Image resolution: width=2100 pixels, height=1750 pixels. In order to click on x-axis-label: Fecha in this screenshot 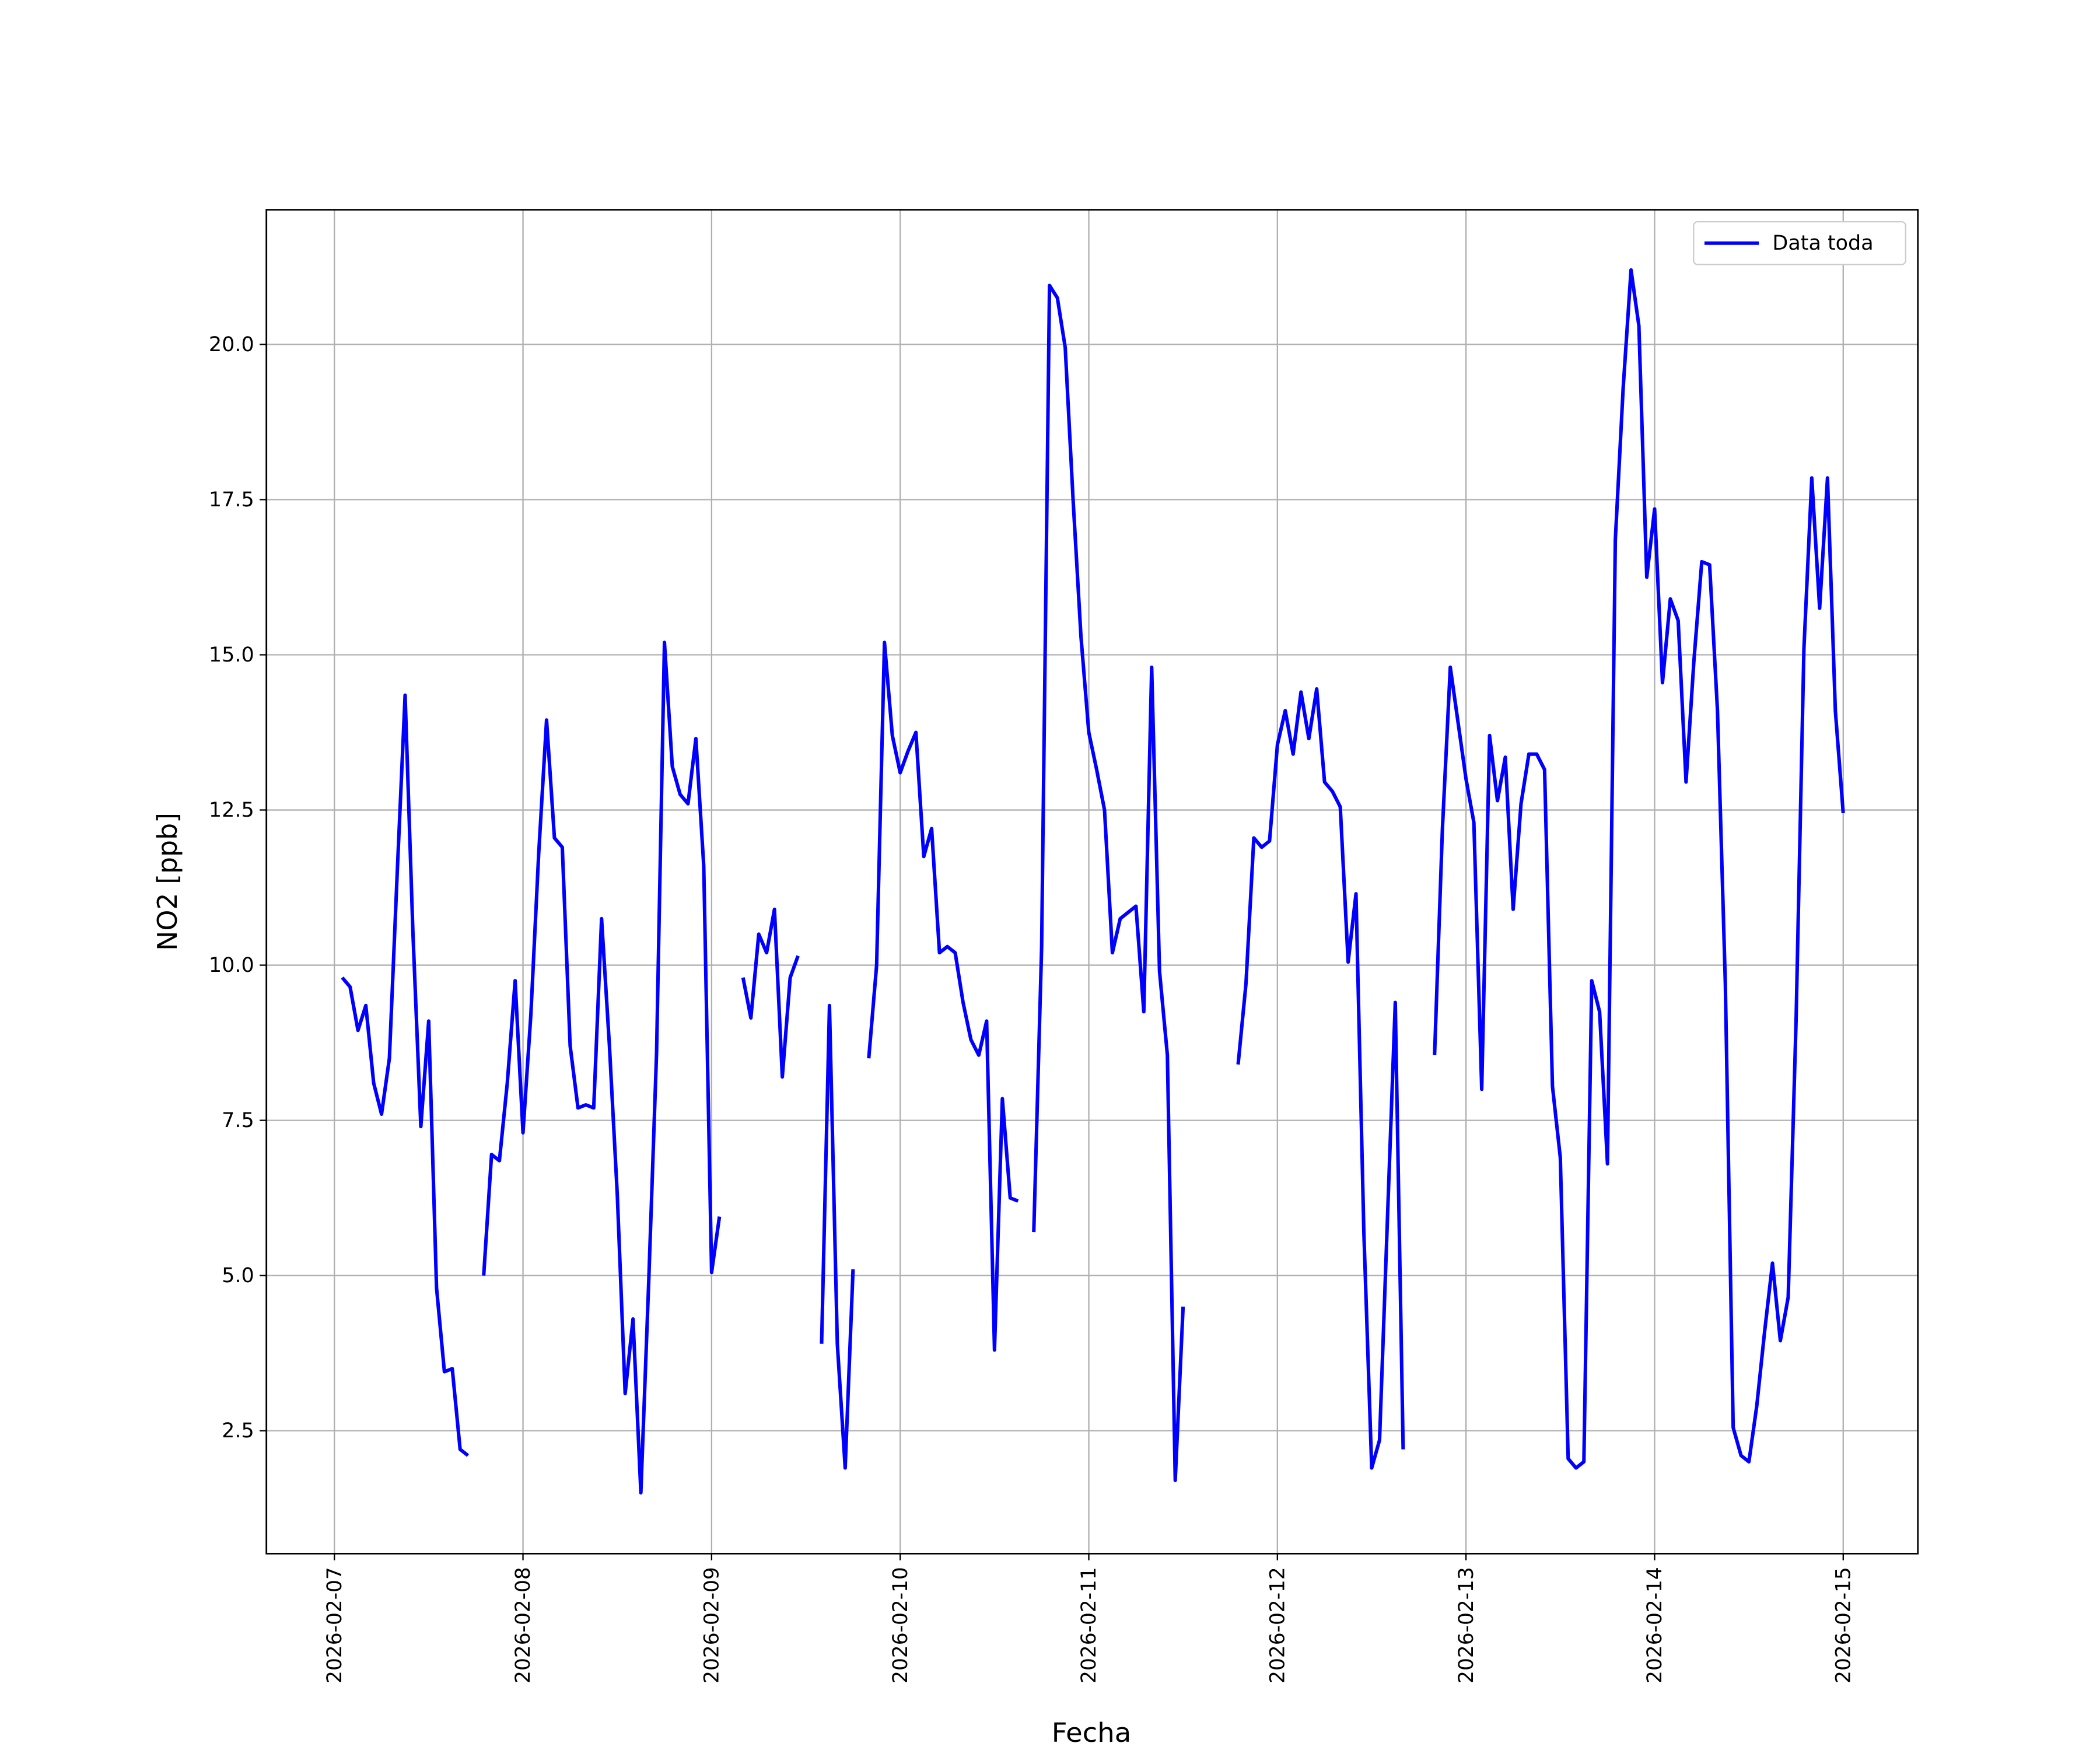, I will do `click(1092, 1733)`.